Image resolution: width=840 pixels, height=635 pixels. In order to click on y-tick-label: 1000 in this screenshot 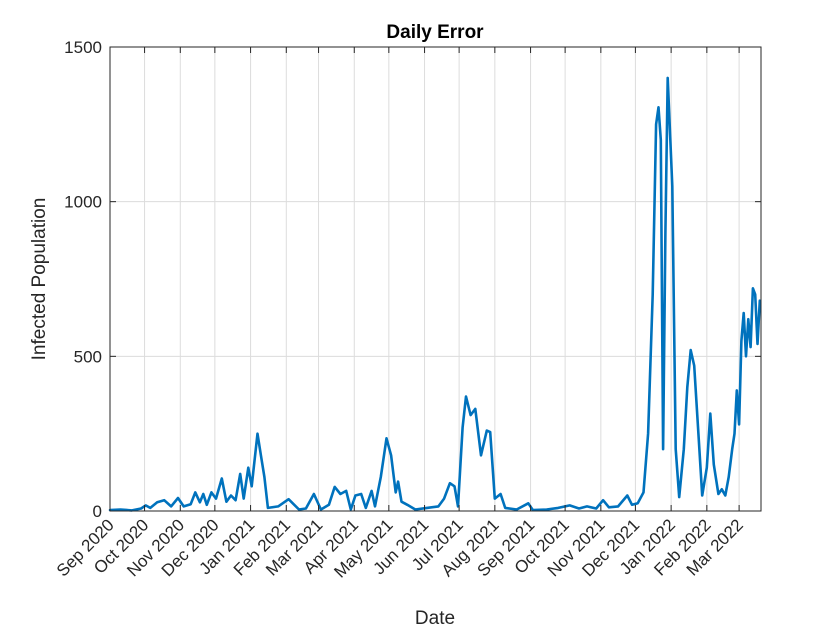, I will do `click(83, 202)`.